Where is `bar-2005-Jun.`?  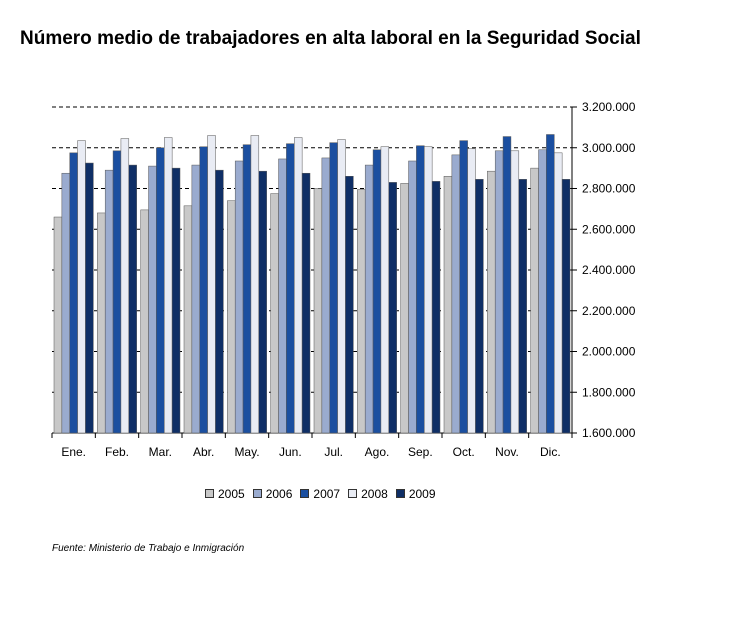
bar-2005-Jun. is located at coordinates (274, 313).